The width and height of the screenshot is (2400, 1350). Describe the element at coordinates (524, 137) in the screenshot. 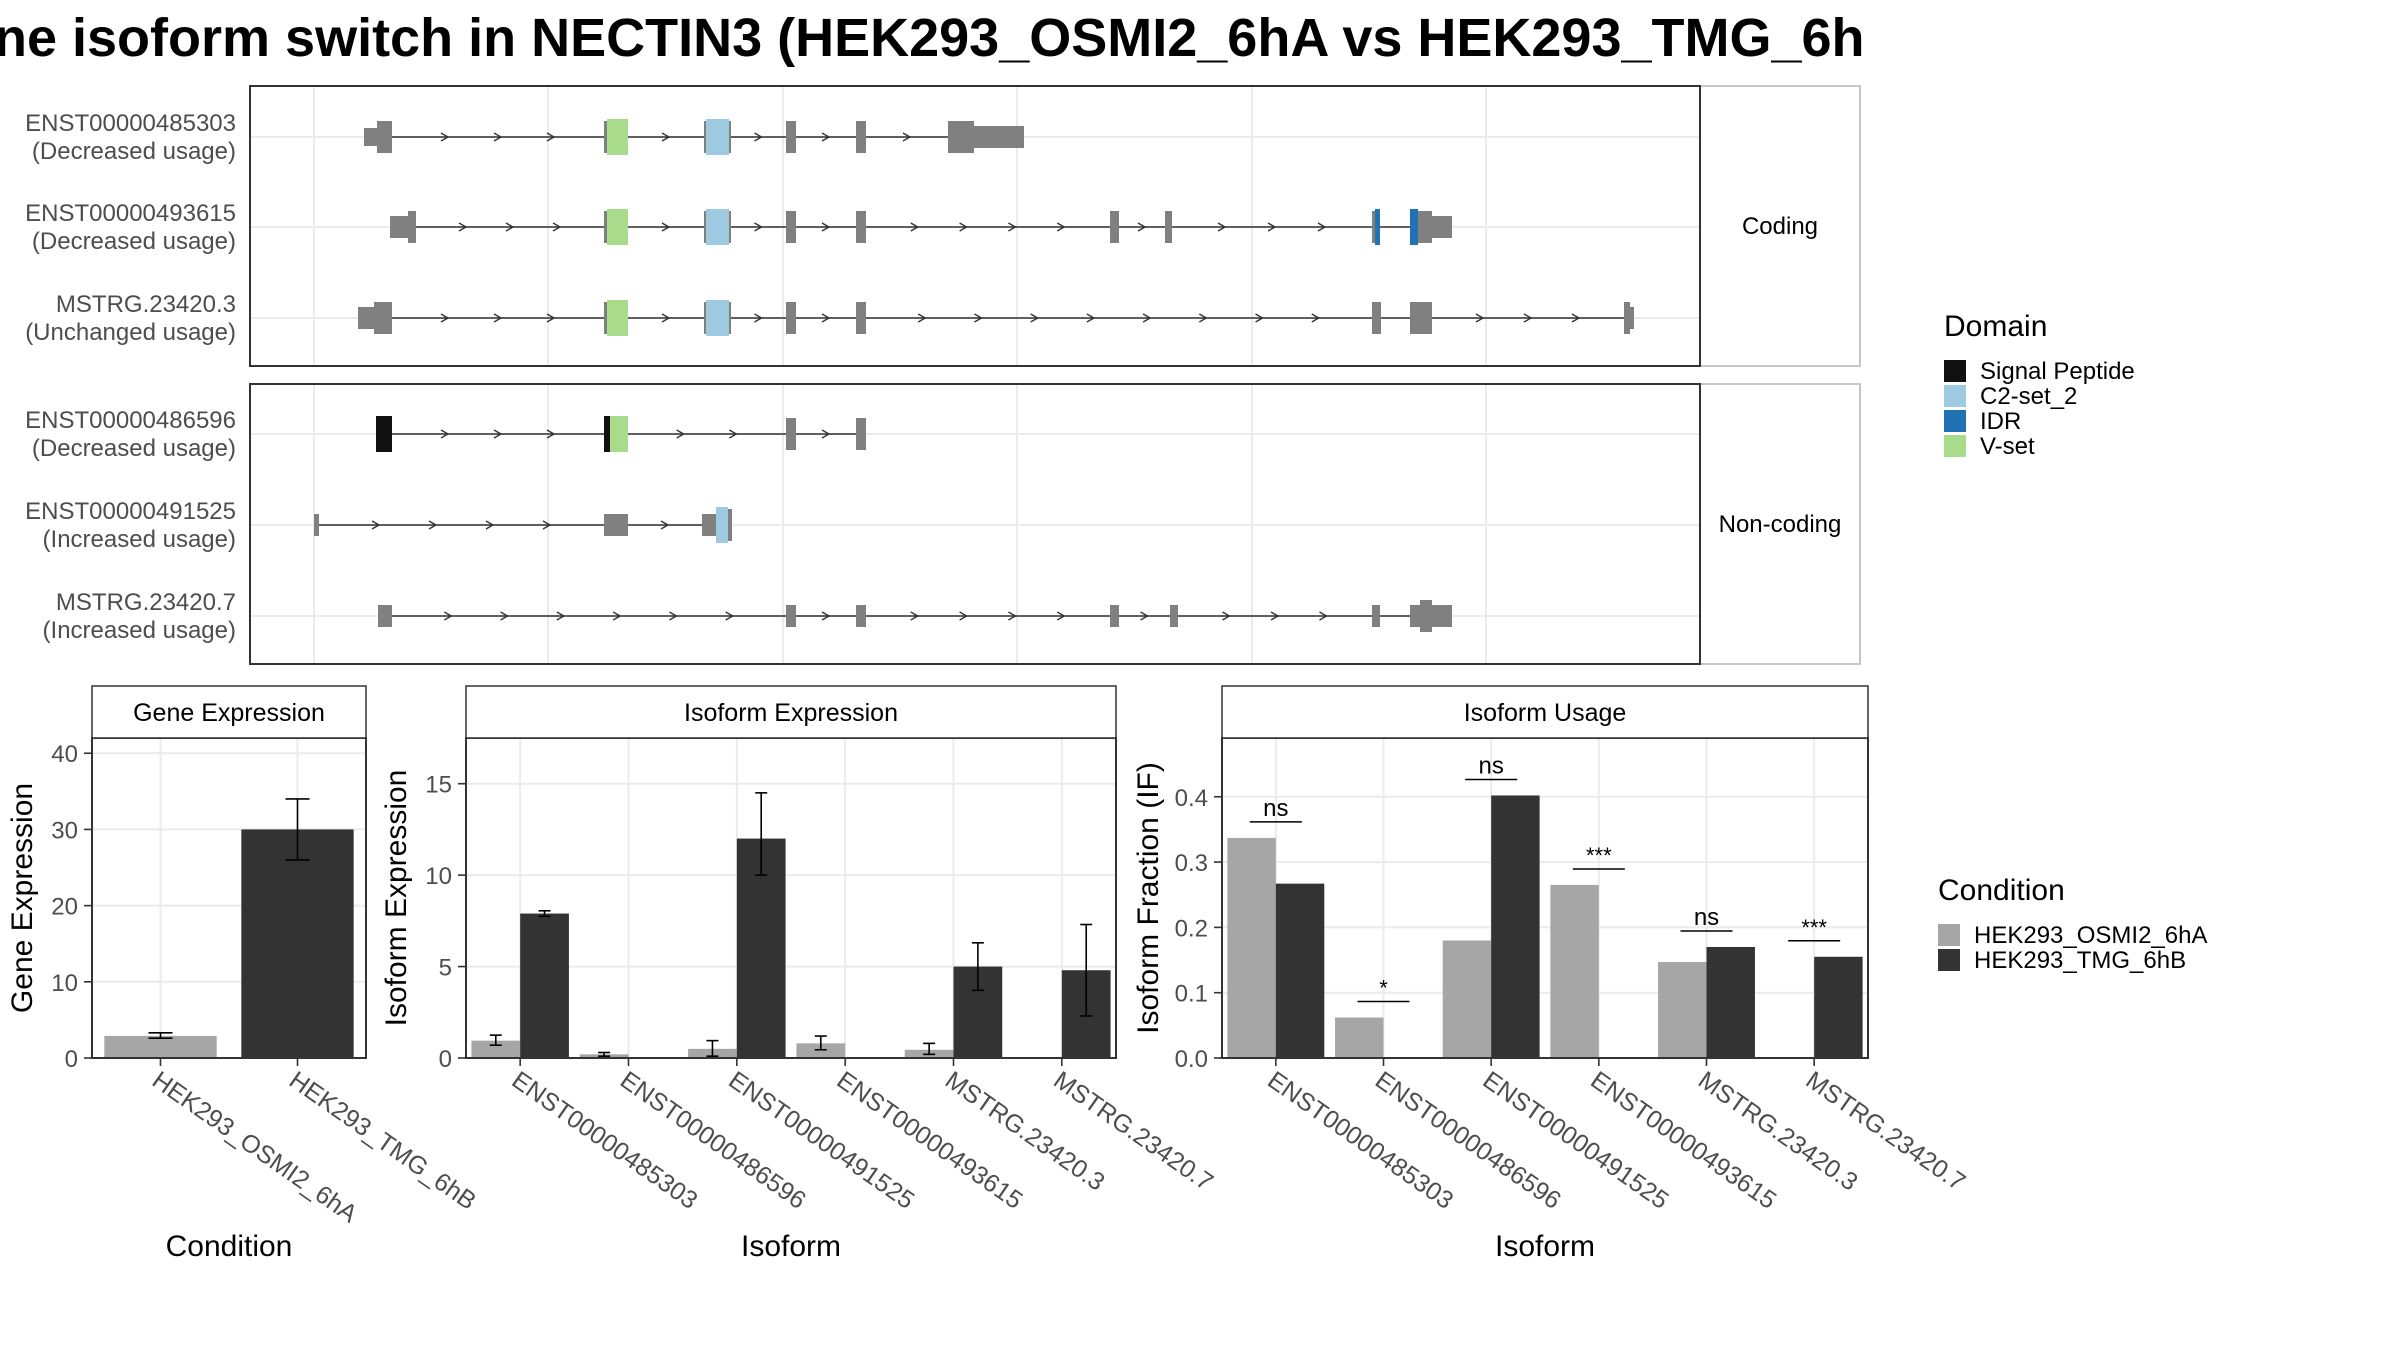

I see `transcript-ENST00000485303: ENST00000485303(Decreased usage)` at that location.